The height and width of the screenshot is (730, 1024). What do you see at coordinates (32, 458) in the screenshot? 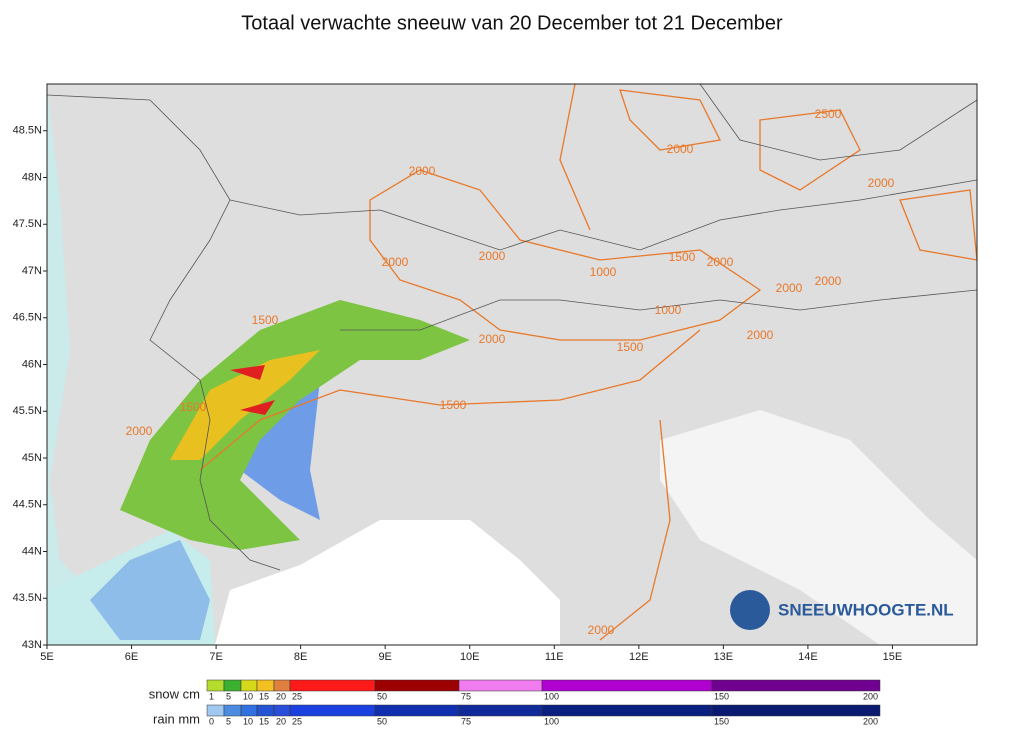
I see `lat-label: 45N` at bounding box center [32, 458].